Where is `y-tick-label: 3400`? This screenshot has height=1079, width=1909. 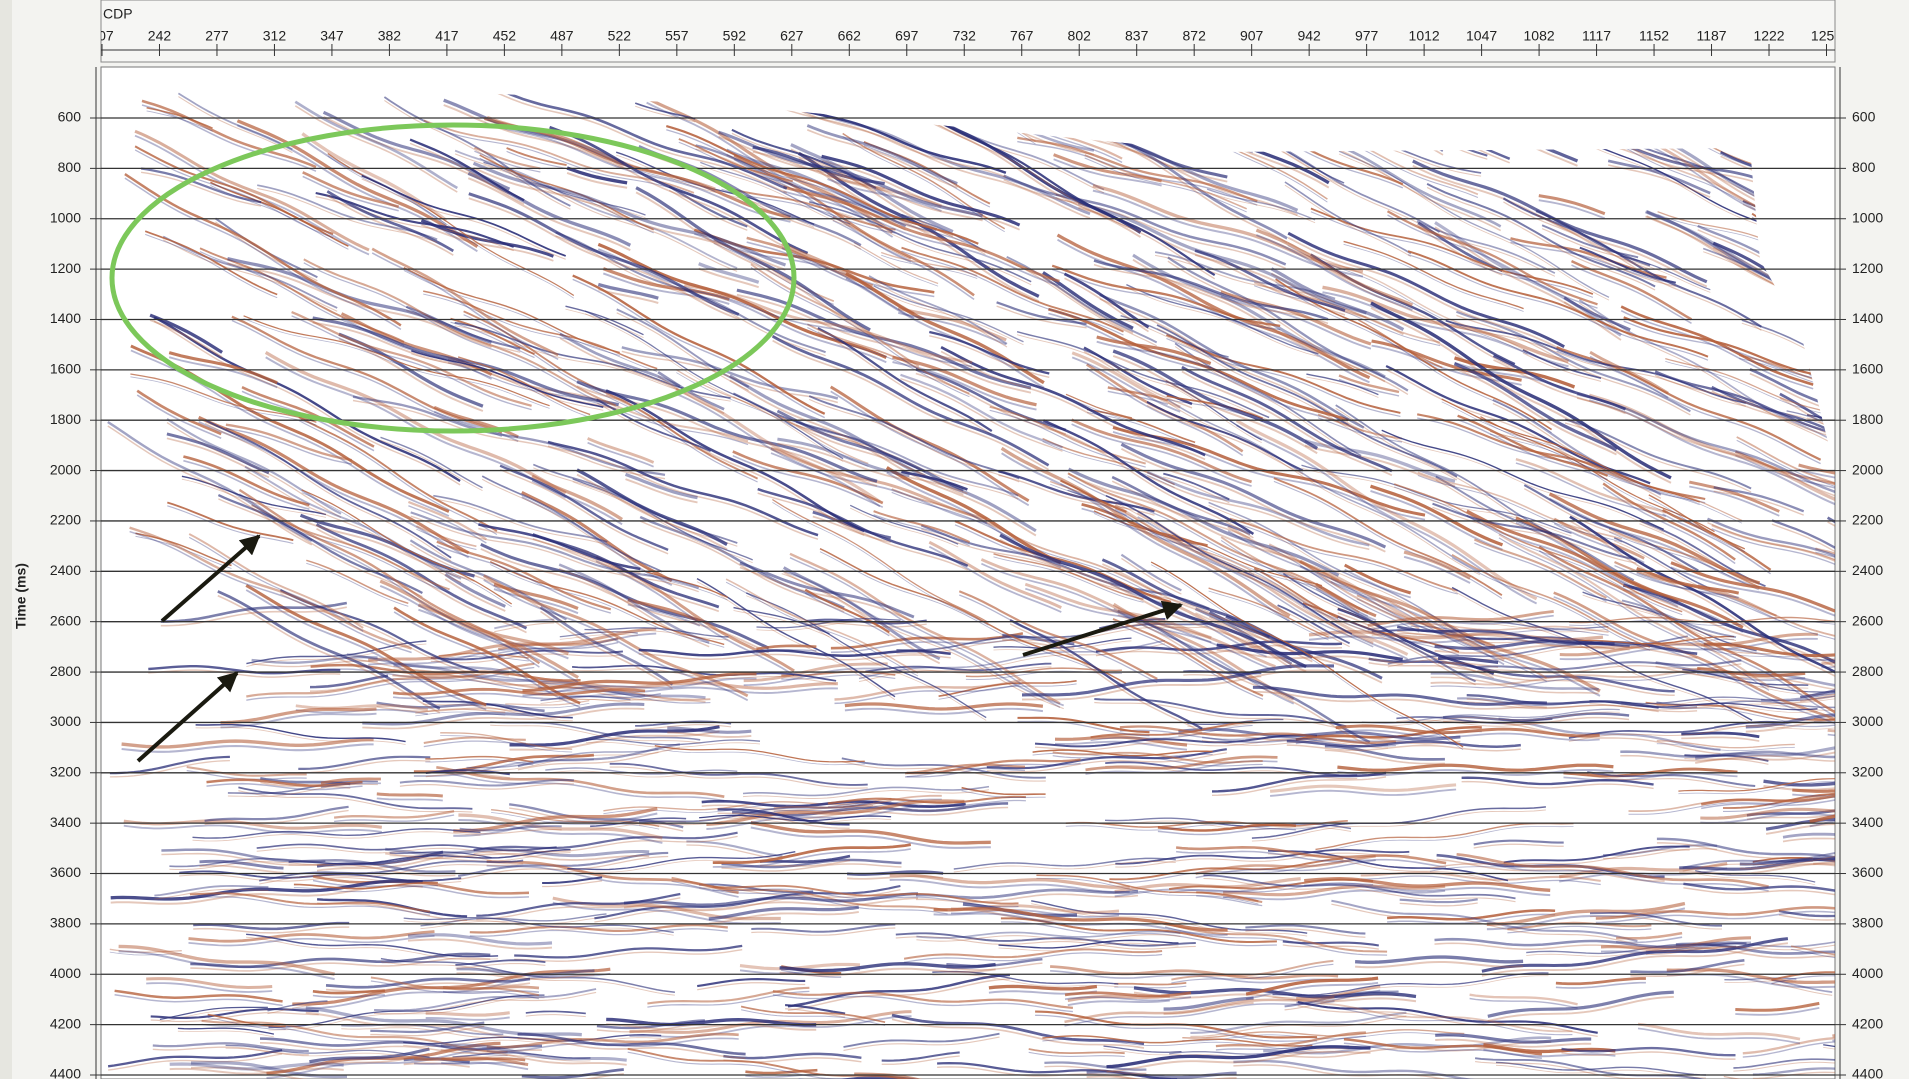
y-tick-label: 3400 is located at coordinates (65, 822).